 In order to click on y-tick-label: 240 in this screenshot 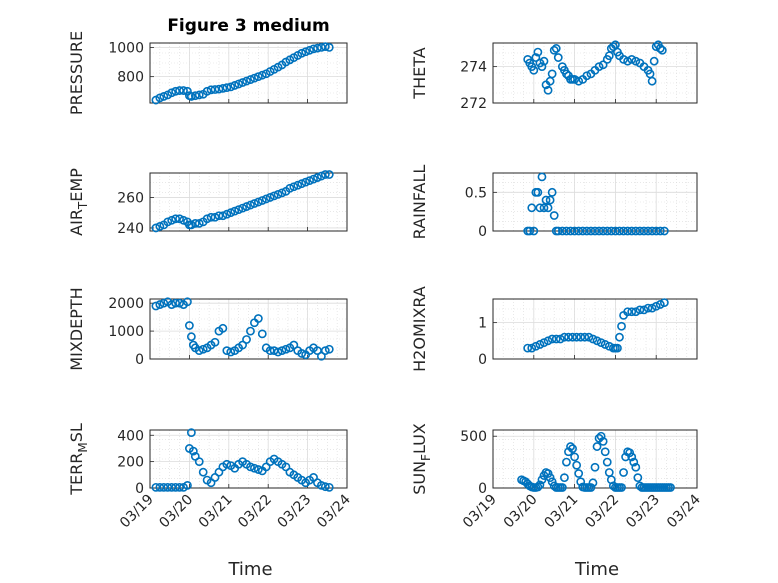, I will do `click(130, 229)`.